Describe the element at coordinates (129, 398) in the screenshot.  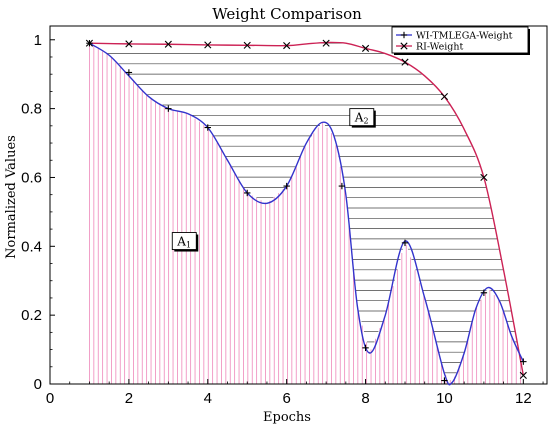
I see `x-tick-label: 2` at that location.